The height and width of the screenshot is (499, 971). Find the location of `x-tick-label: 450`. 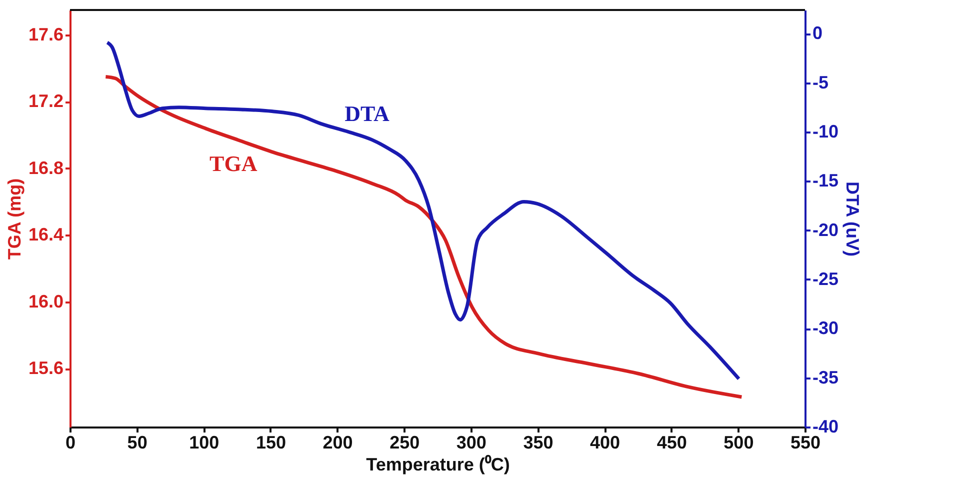

x-tick-label: 450 is located at coordinates (671, 442).